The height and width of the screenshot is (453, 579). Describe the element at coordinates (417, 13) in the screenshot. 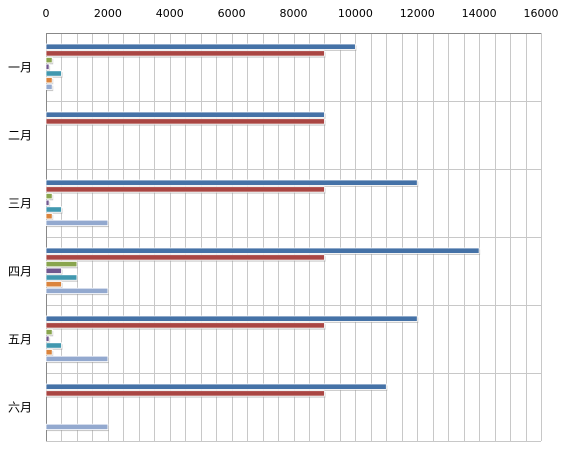

I see `x-tick-label: 12000` at that location.